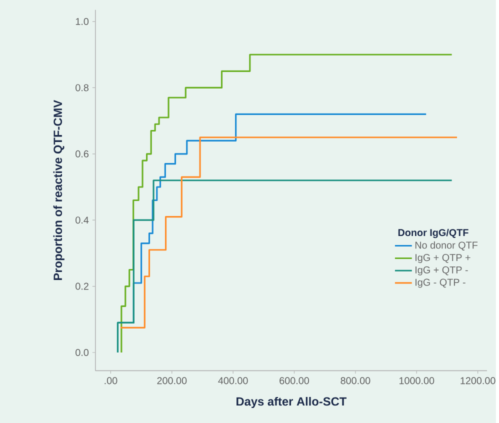 The height and width of the screenshot is (423, 499). I want to click on y-tick-label: 0.8, so click(82, 88).